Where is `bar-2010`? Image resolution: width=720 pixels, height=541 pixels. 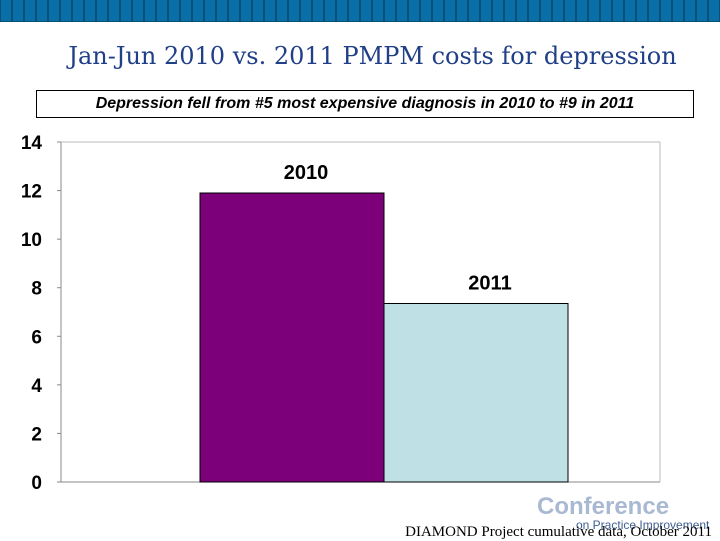 bar-2010 is located at coordinates (292, 337).